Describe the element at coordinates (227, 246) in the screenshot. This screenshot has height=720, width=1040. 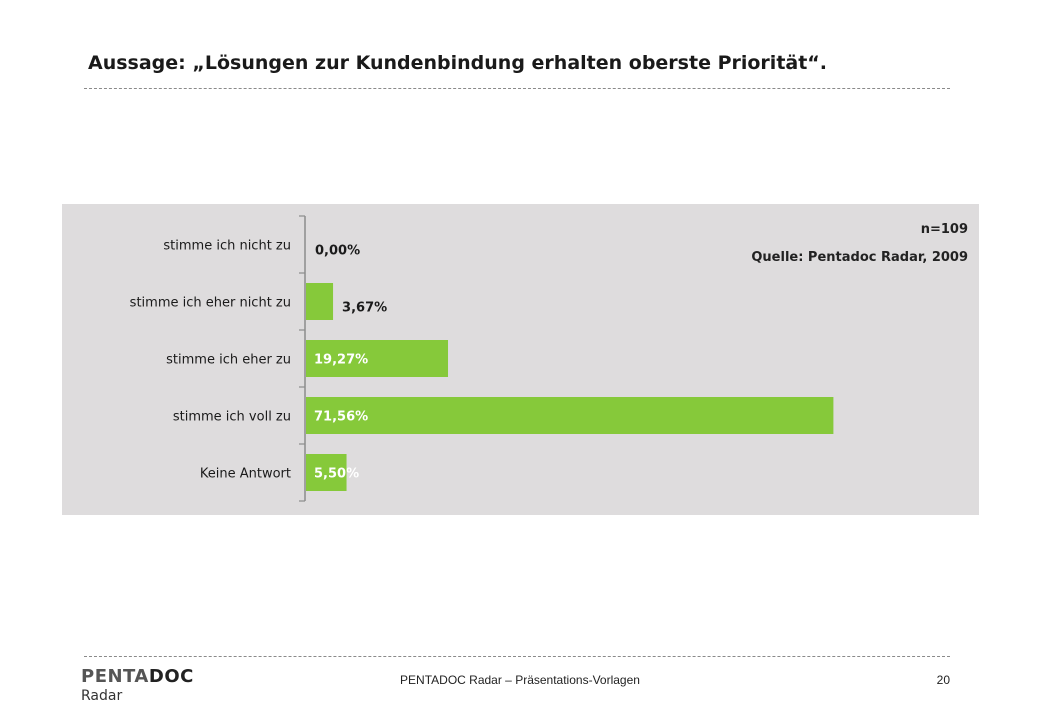
I see `category-label: stimme ich nicht zu` at that location.